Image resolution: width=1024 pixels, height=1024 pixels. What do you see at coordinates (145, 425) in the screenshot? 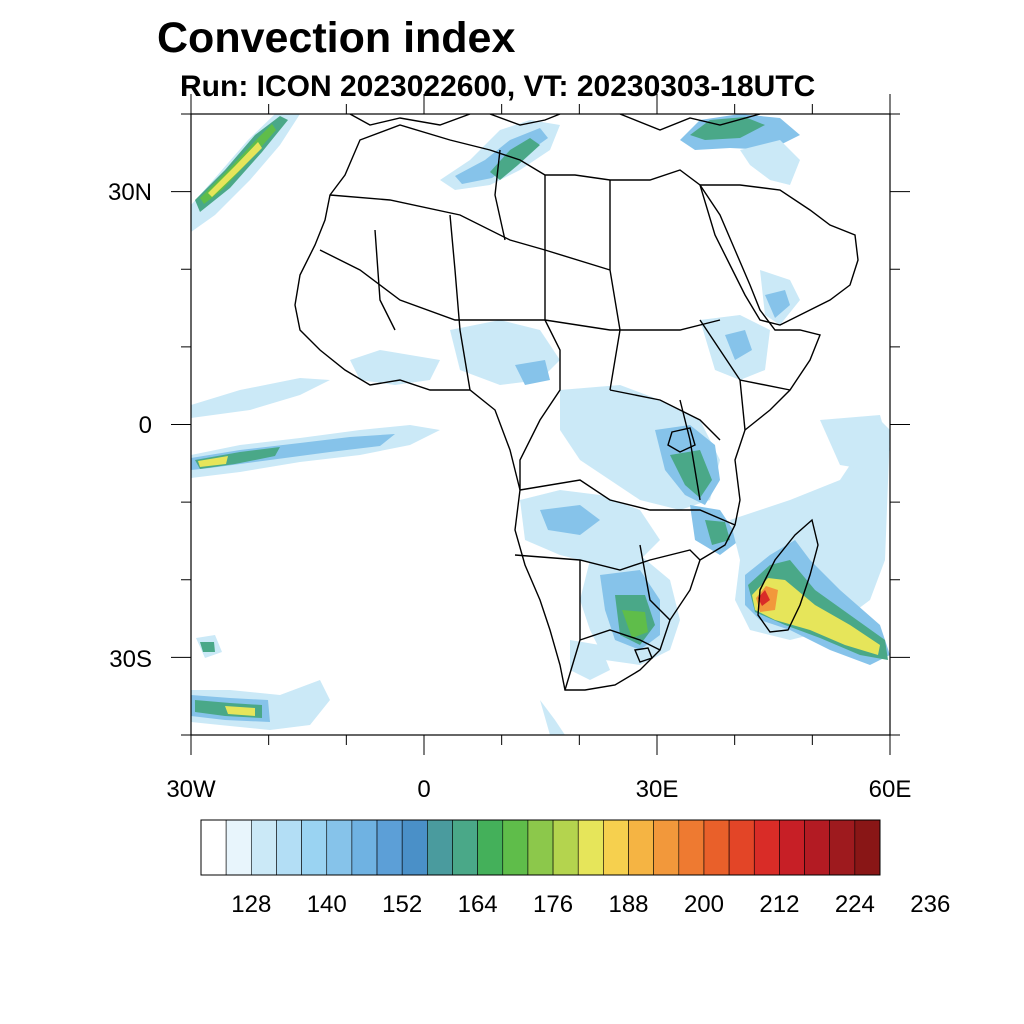
I see `lat-tick-label: 0` at bounding box center [145, 425].